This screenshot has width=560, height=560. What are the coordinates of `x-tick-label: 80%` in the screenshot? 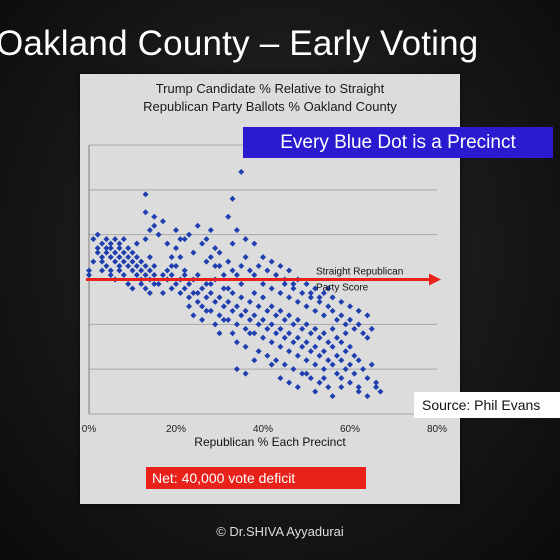 It's located at (437, 429).